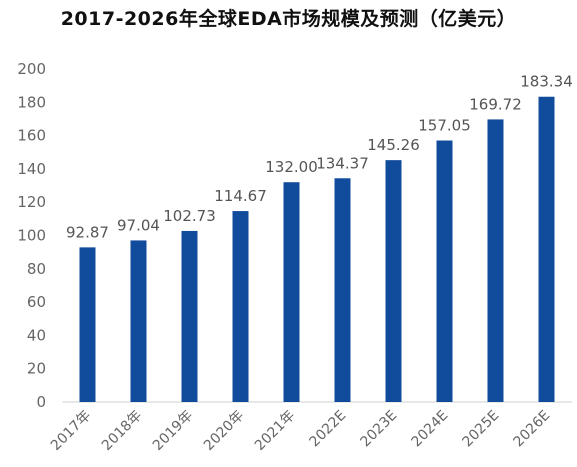 The height and width of the screenshot is (467, 577). What do you see at coordinates (173, 431) in the screenshot?
I see `x-tick-label: 2019年` at bounding box center [173, 431].